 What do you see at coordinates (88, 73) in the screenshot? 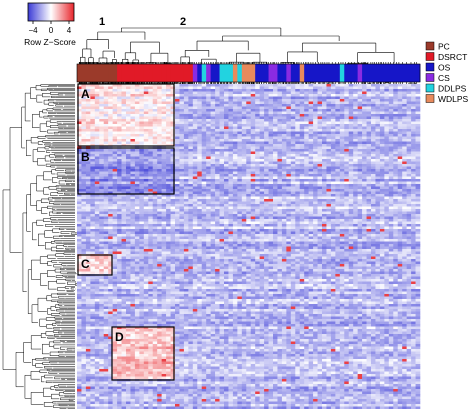
I see `annotation-cell-pc` at bounding box center [88, 73].